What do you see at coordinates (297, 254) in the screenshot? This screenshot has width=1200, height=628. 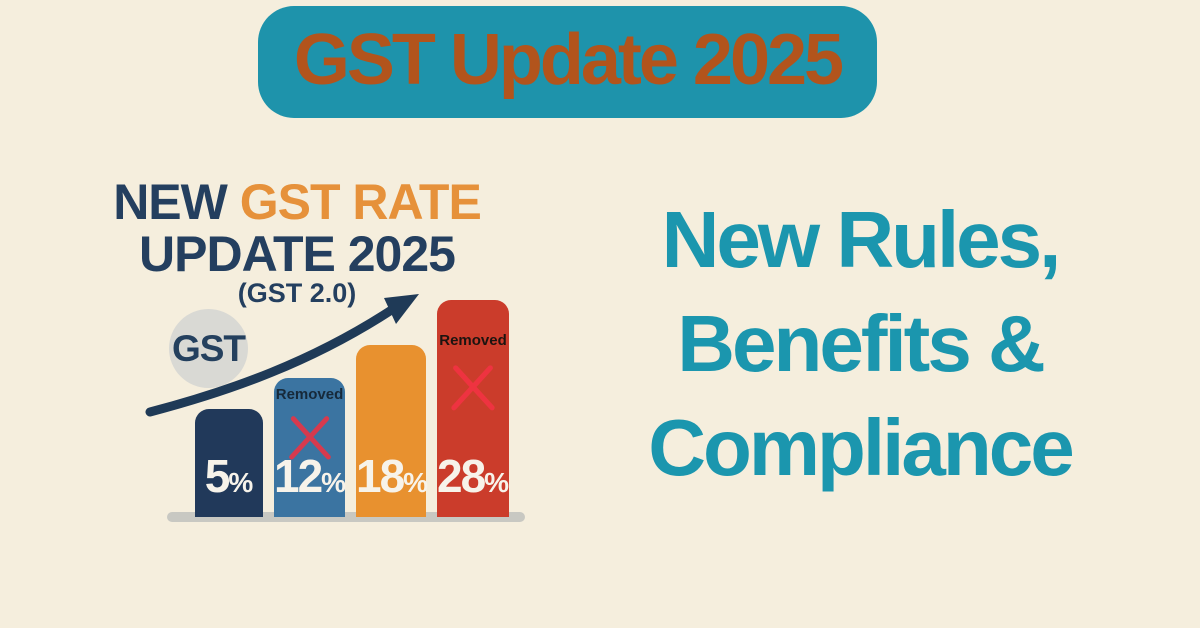 I see `infographic-title-line2: UPDATE 2025` at bounding box center [297, 254].